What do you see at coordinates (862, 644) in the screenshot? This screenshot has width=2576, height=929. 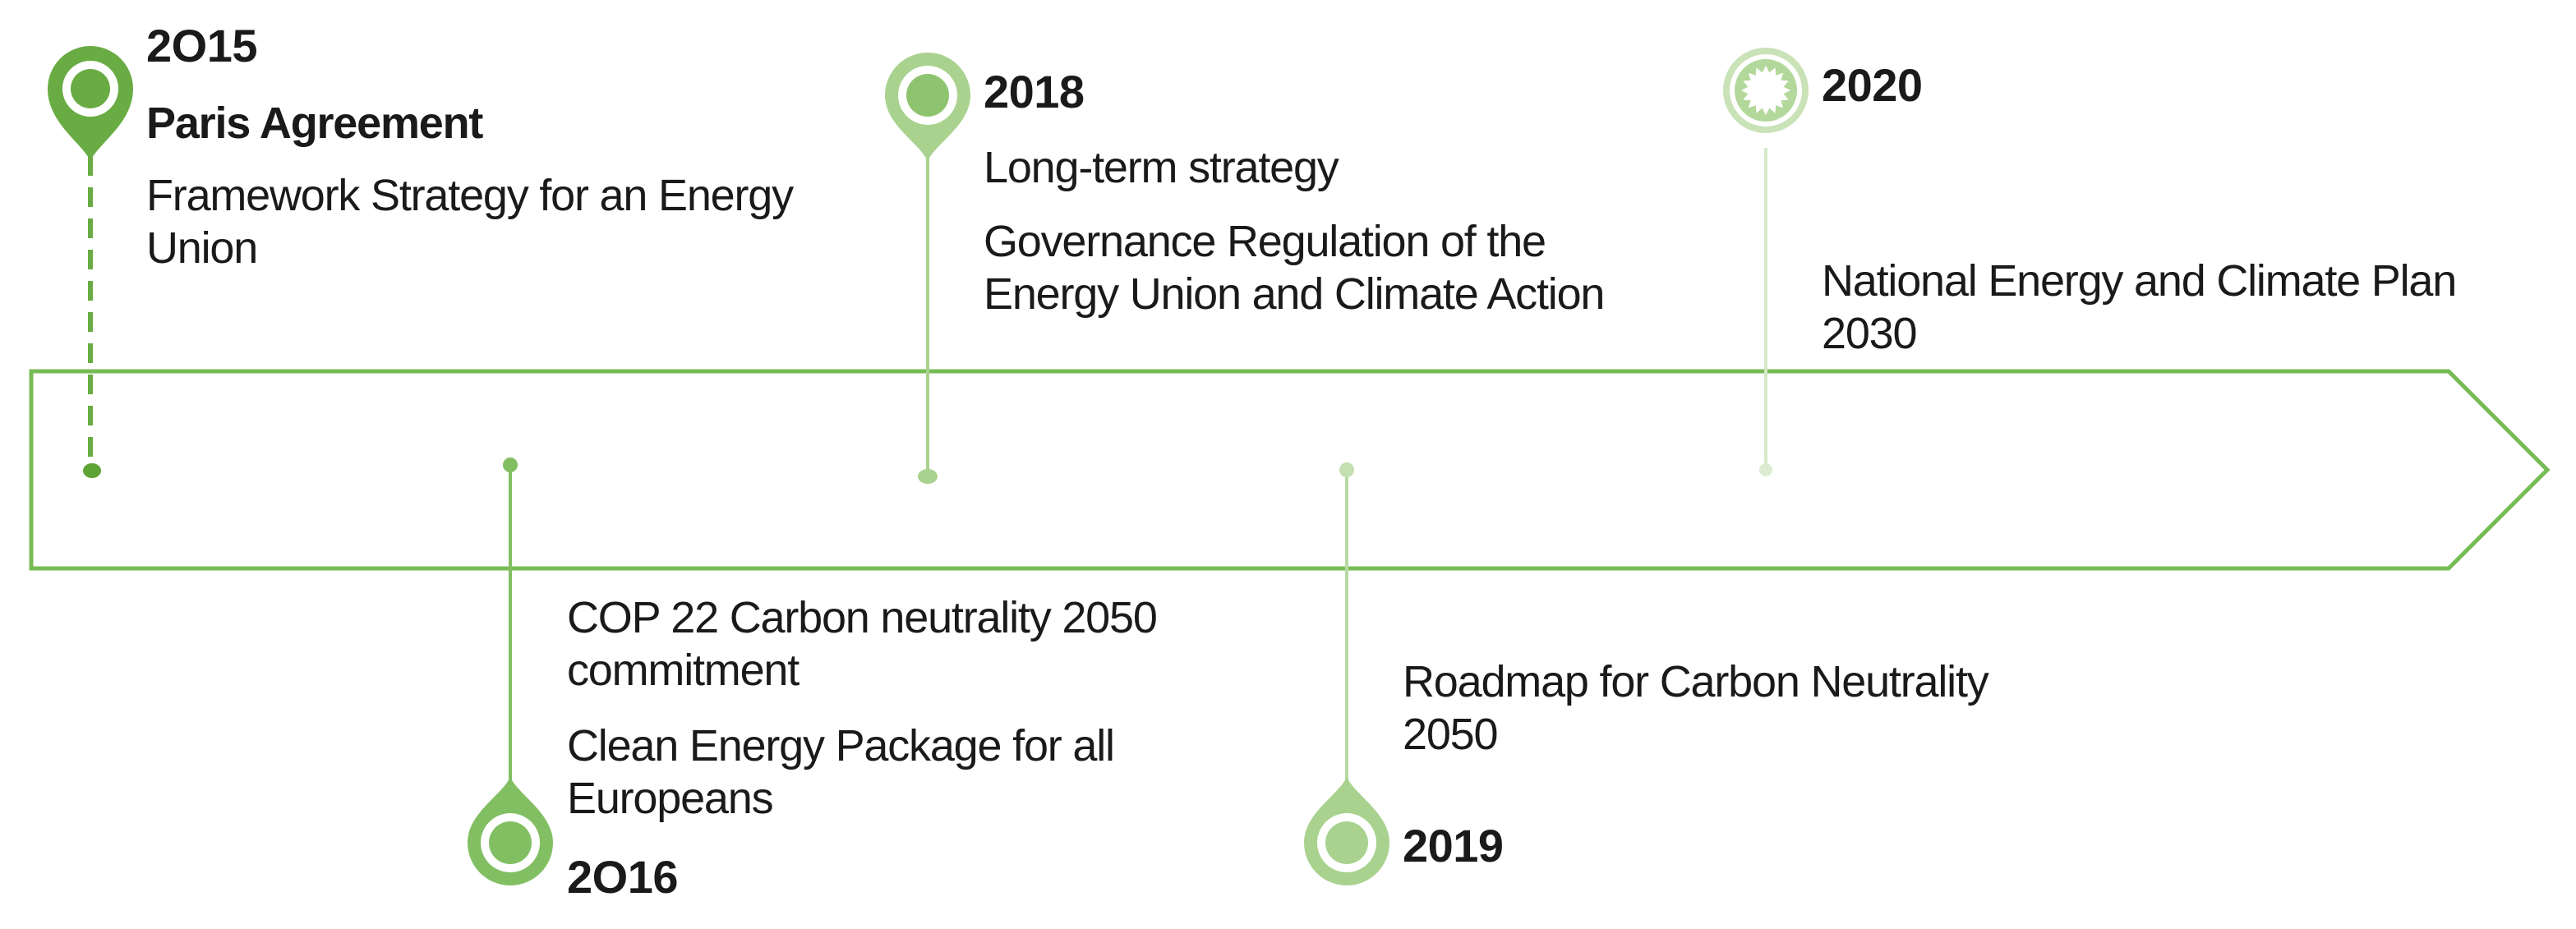 I see `milestone-2016-item: COP 22 Carbon neutrality 2050 commitment` at bounding box center [862, 644].